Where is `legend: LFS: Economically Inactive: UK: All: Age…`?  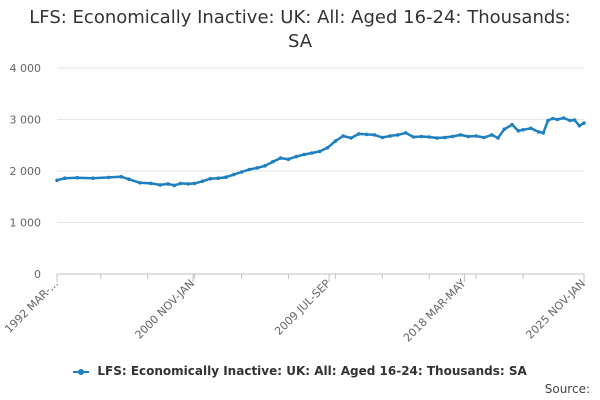 legend: LFS: Economically Inactive: UK: All: Age… is located at coordinates (300, 371).